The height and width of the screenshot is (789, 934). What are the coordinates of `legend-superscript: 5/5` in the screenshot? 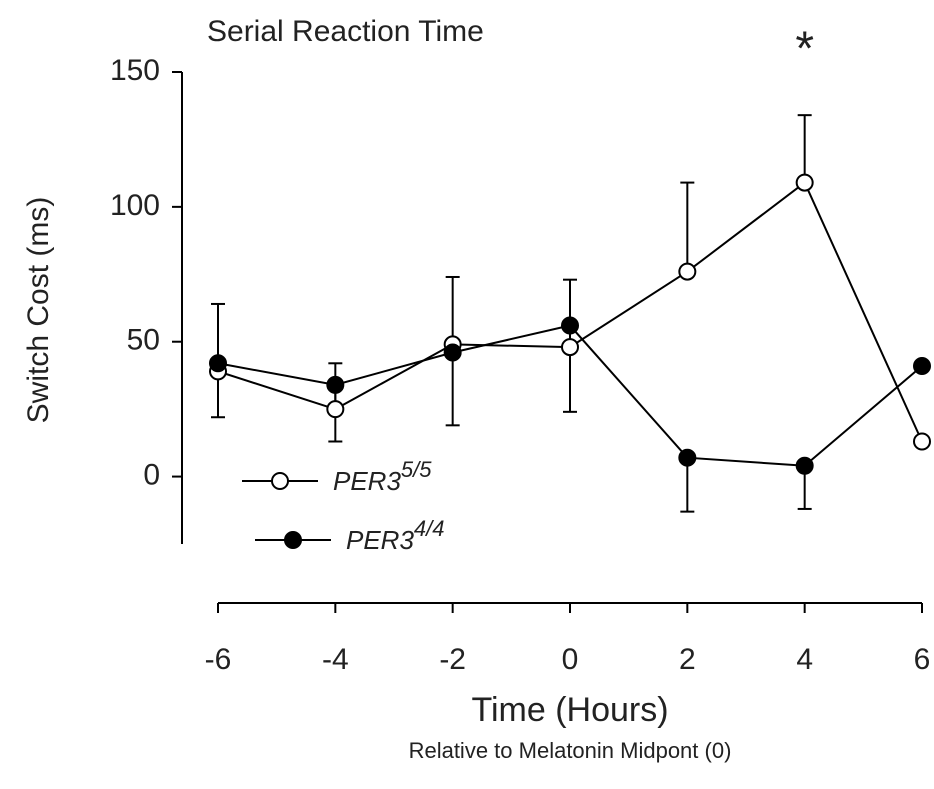 It's located at (416, 469).